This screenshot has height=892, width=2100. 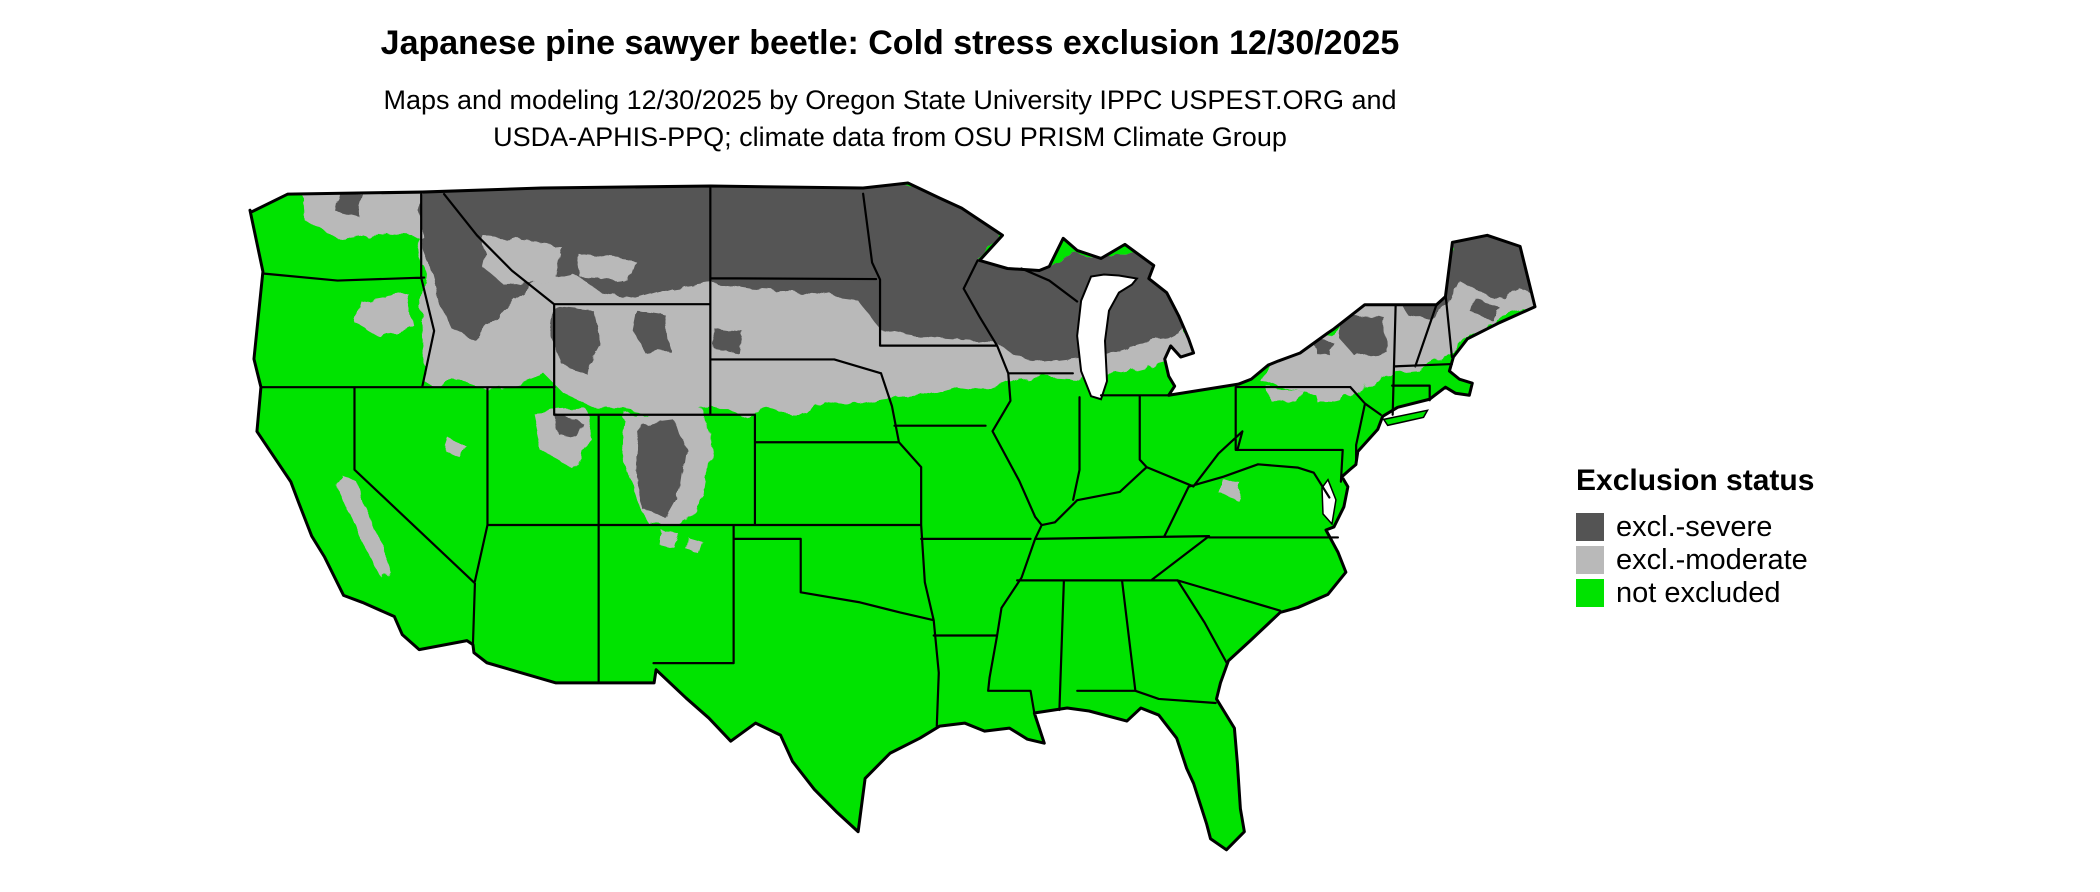 What do you see at coordinates (1695, 480) in the screenshot?
I see `legend-title: Exclusion status` at bounding box center [1695, 480].